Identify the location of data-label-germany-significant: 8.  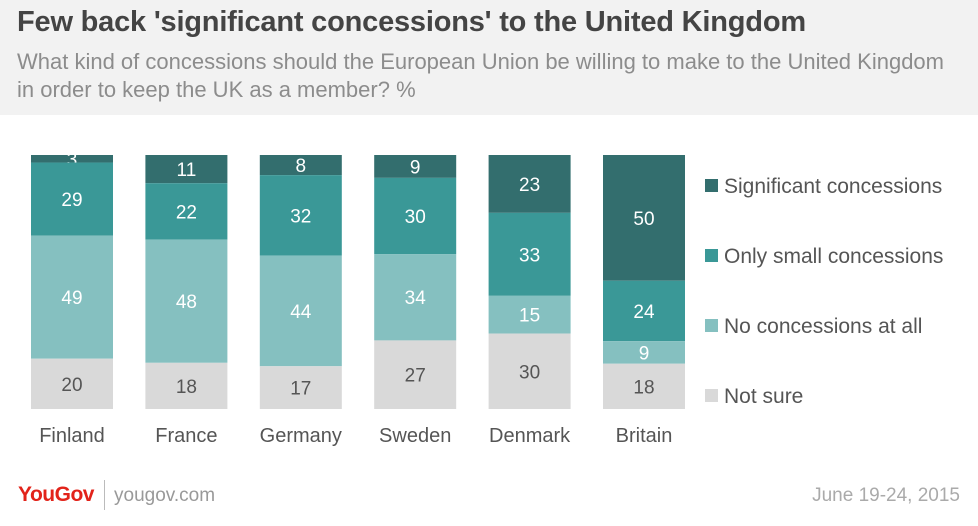
(301, 166).